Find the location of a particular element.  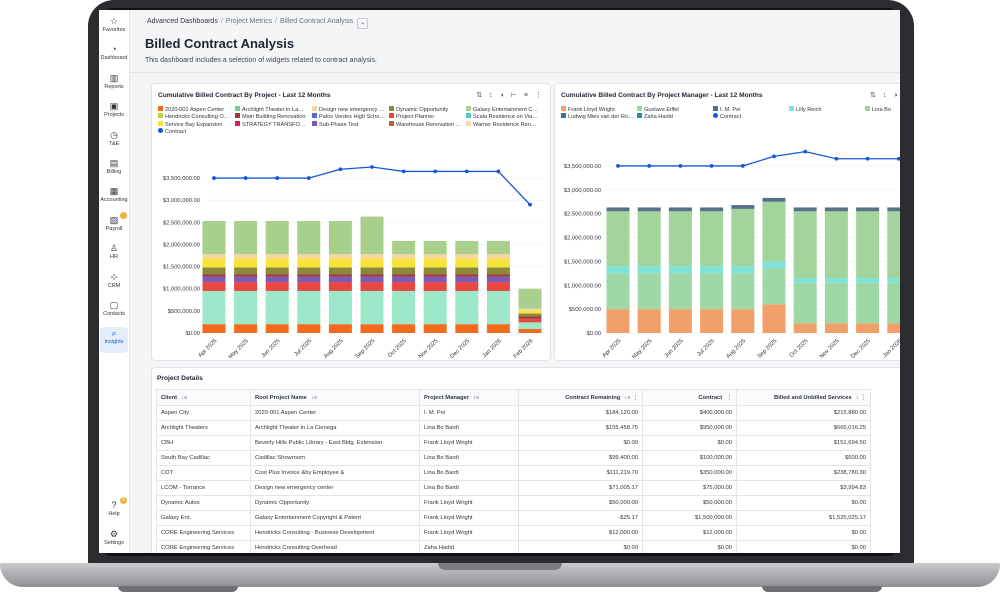

column-header-client: Client ↓≡ is located at coordinates (203, 397).